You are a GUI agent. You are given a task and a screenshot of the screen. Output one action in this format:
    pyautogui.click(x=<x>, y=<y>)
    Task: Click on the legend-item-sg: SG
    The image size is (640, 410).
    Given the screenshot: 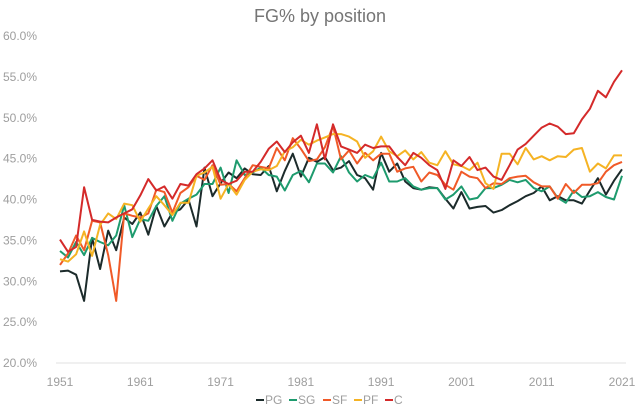 What is the action you would take?
    pyautogui.click(x=302, y=400)
    